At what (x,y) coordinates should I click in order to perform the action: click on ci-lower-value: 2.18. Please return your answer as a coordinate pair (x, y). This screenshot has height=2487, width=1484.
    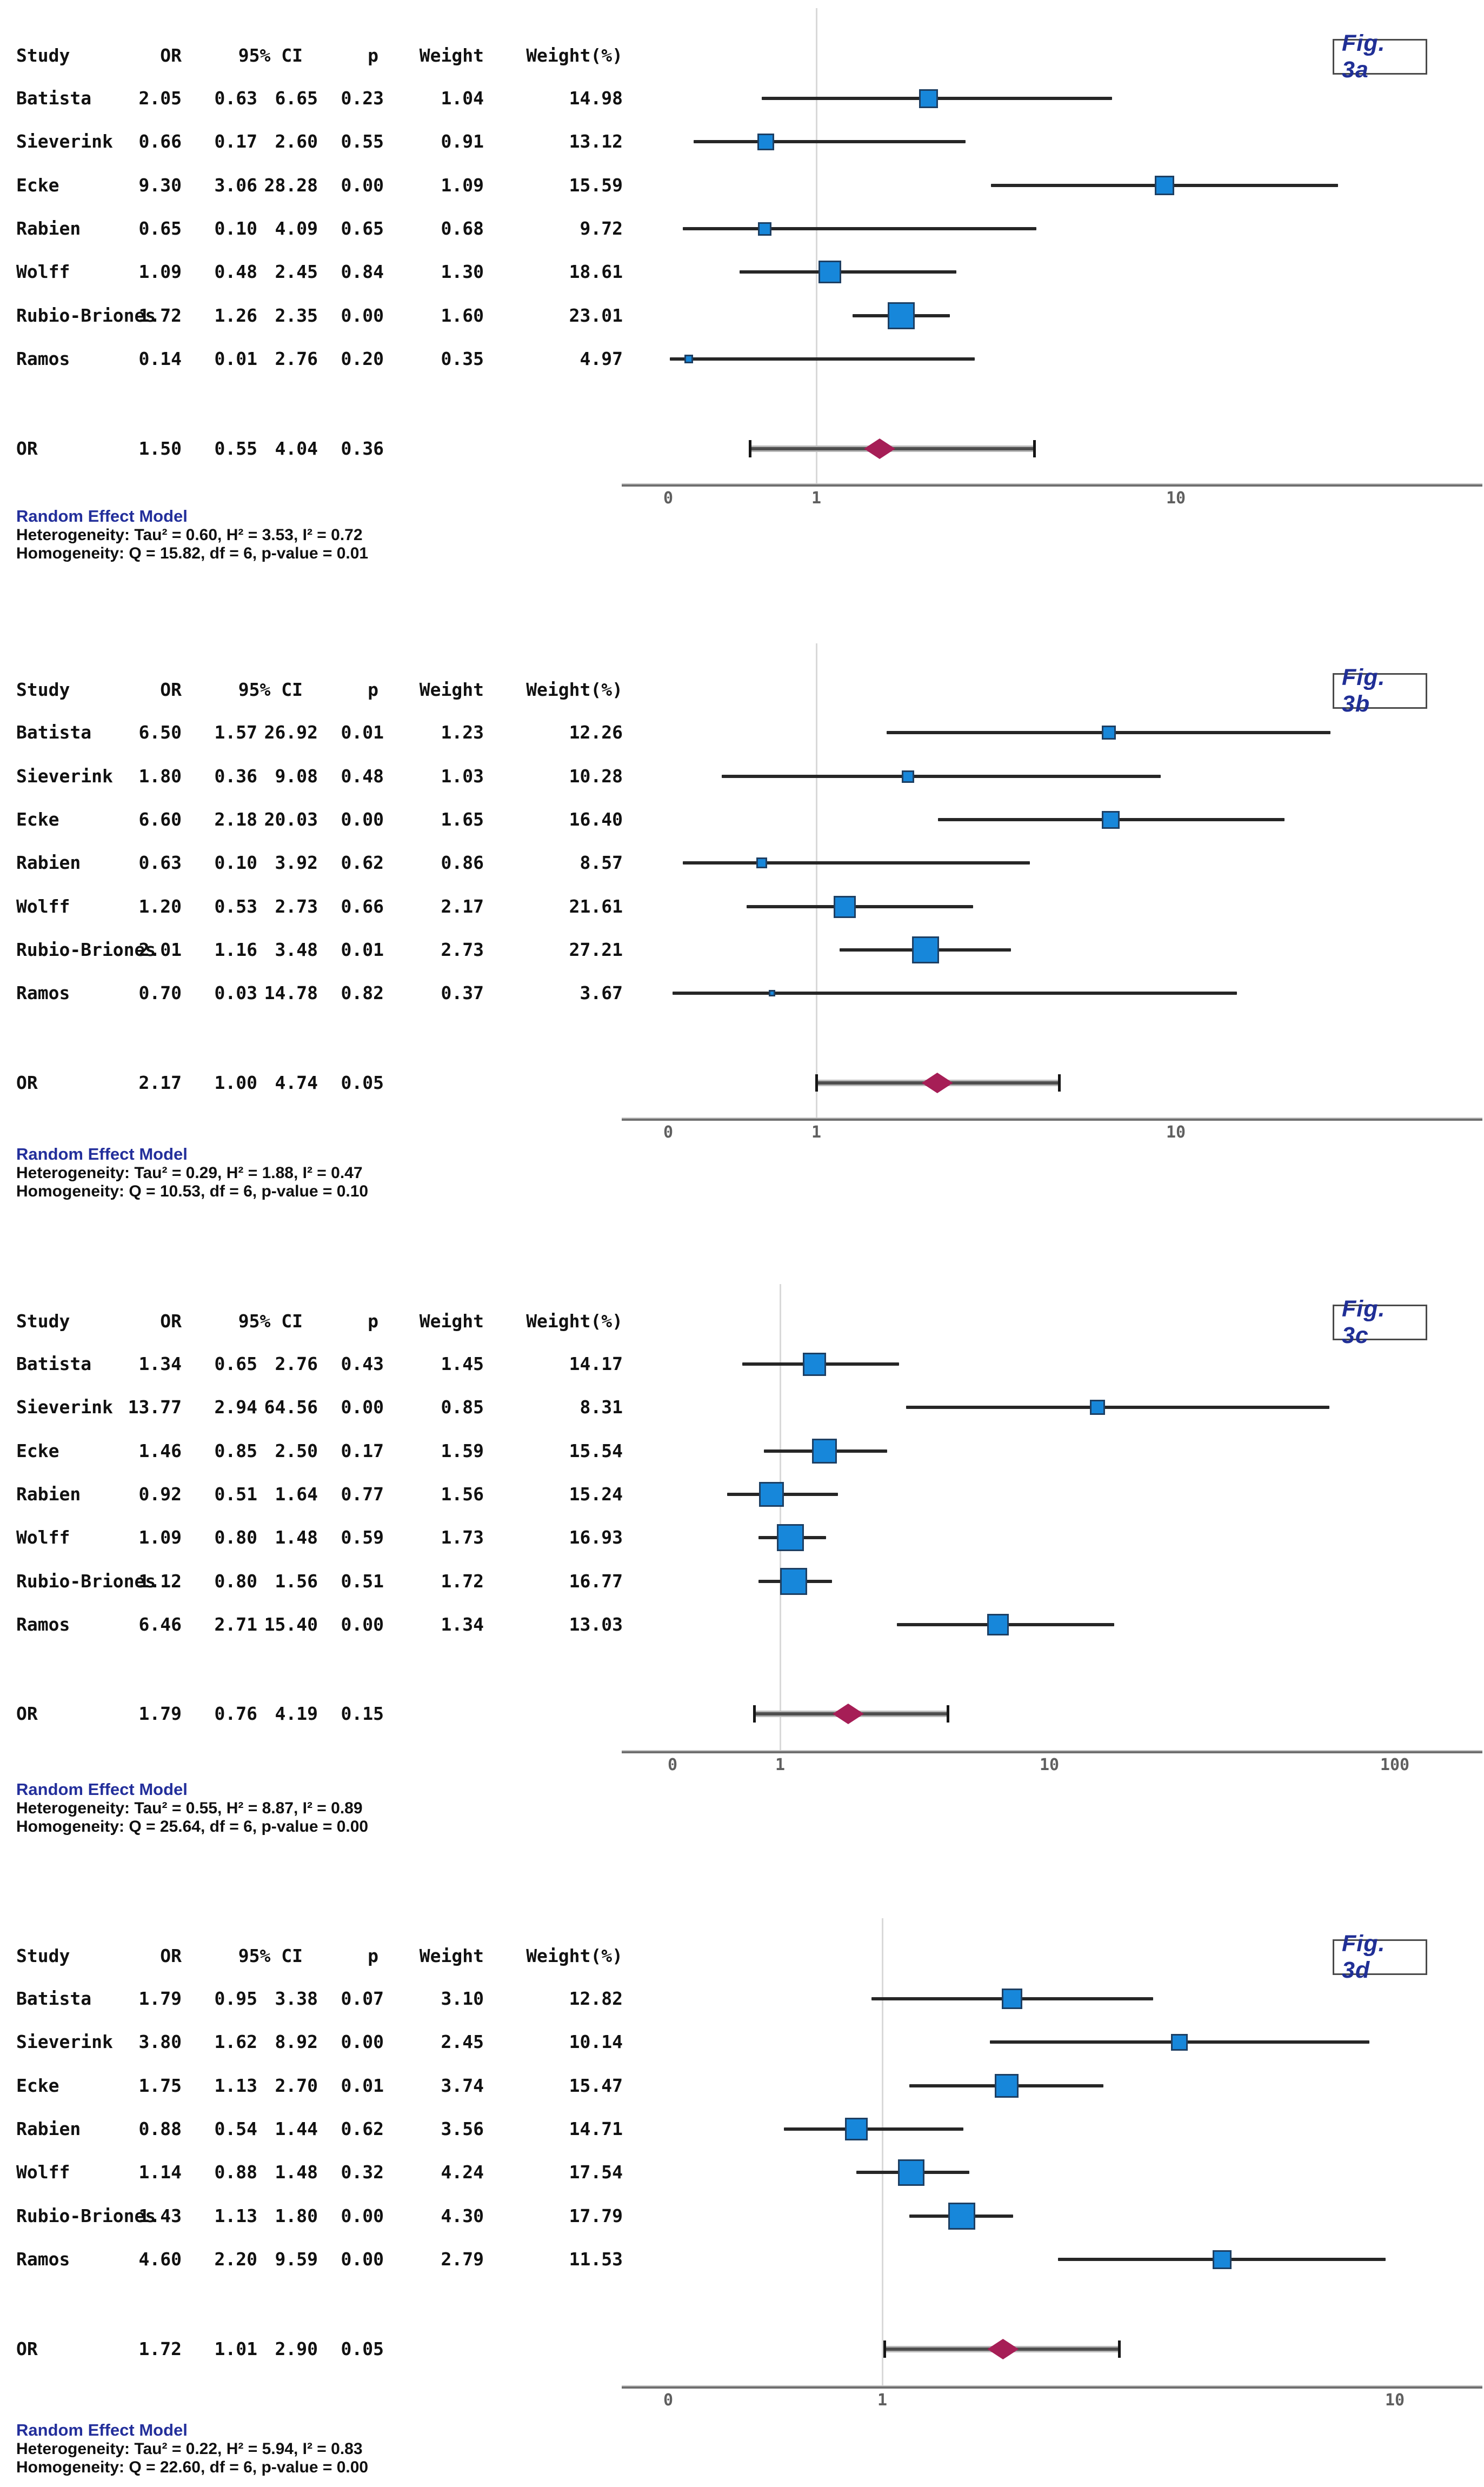
    Looking at the image, I should click on (236, 819).